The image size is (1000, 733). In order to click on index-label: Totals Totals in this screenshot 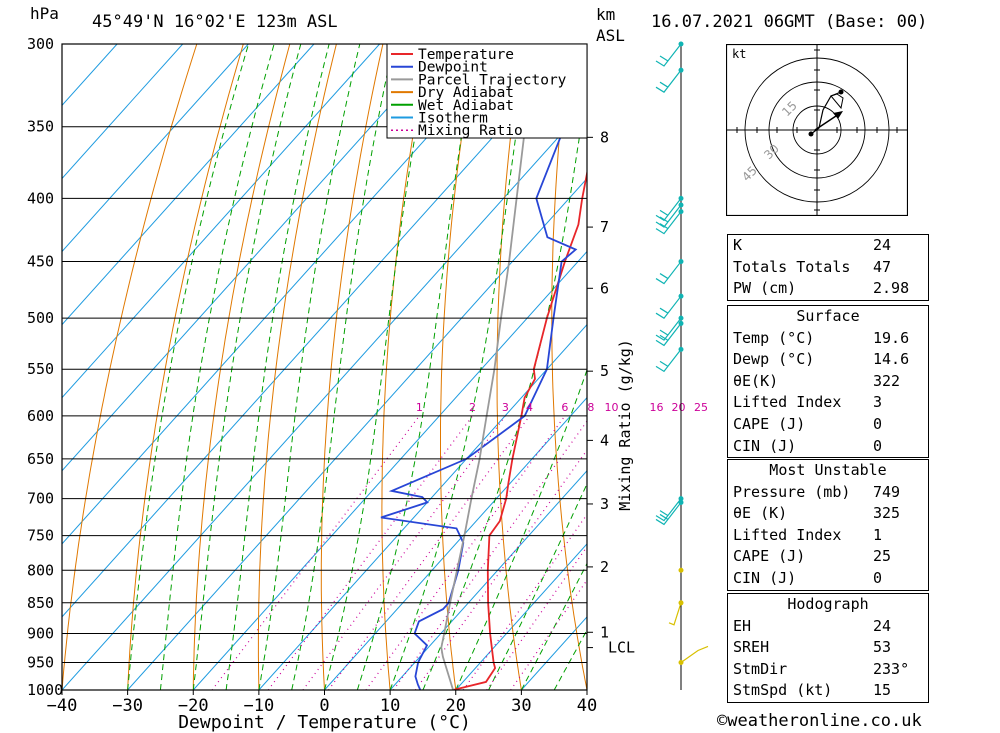, I will do `click(792, 266)`.